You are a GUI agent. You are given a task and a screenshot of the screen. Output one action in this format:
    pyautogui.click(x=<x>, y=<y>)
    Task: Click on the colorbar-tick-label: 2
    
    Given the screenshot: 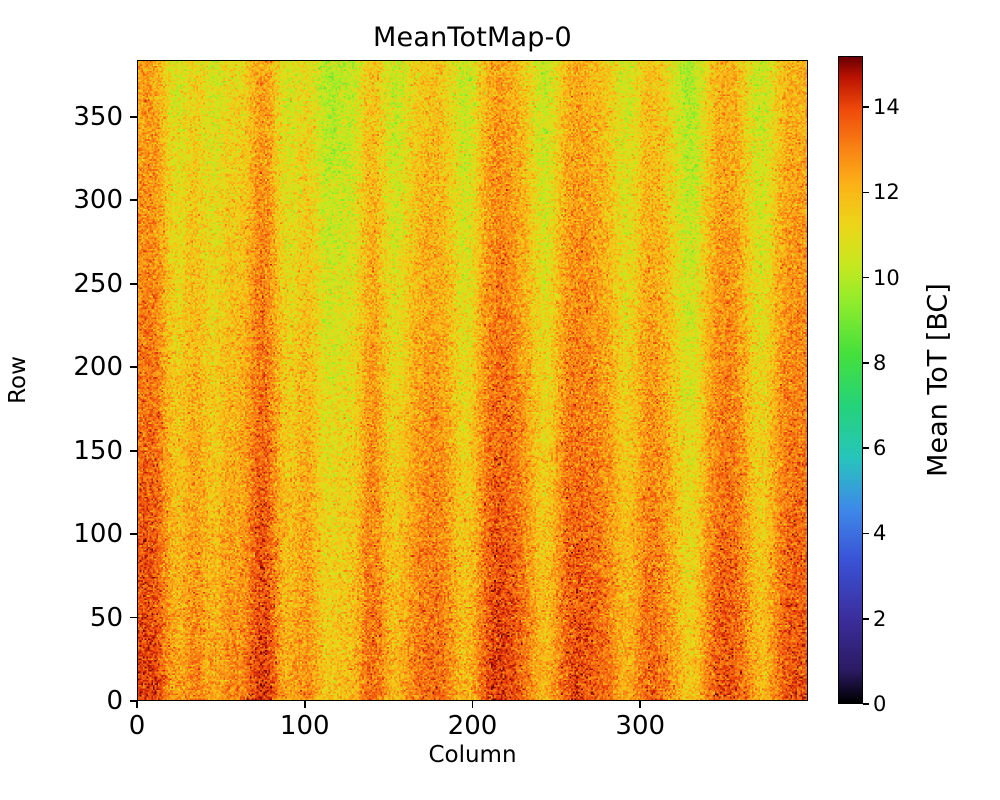 What is the action you would take?
    pyautogui.click(x=880, y=618)
    